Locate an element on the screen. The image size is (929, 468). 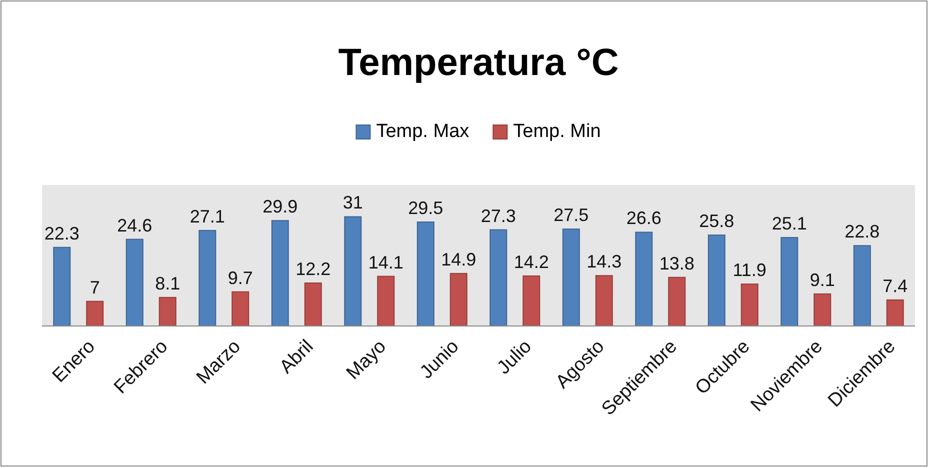
data-label: 14.1 is located at coordinates (386, 262).